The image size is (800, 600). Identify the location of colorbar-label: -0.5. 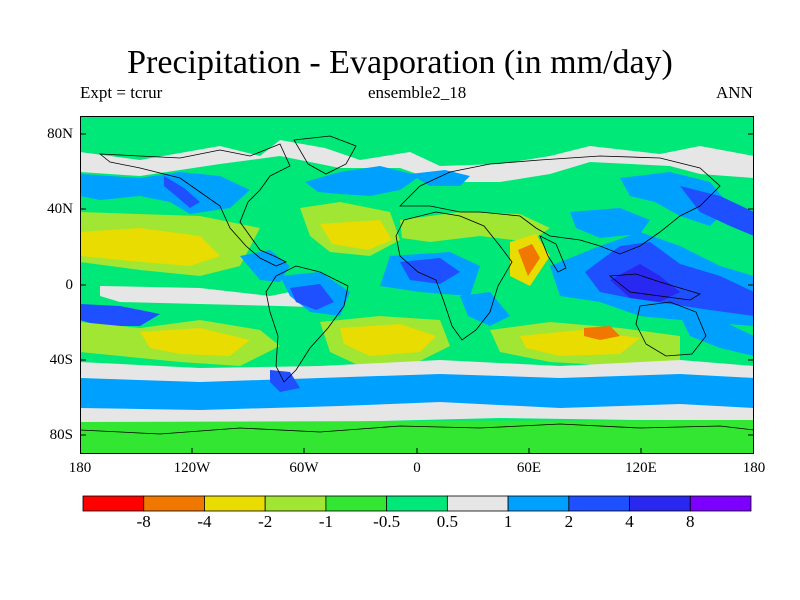
(387, 521).